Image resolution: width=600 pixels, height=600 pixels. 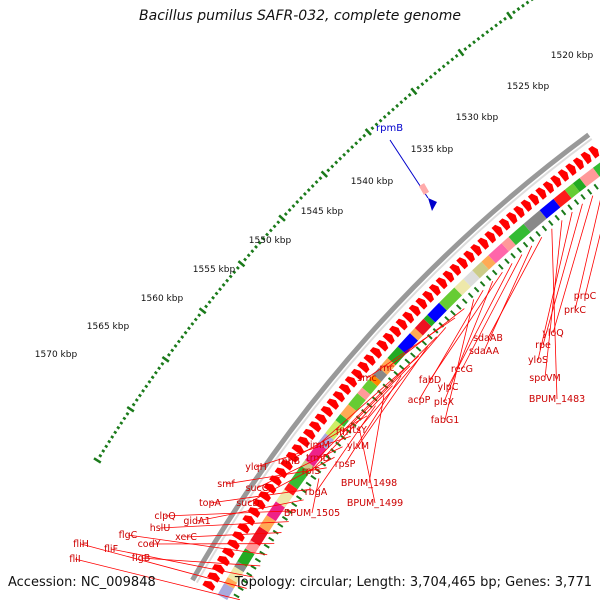 What do you see at coordinates (572, 56) in the screenshot?
I see `scale-label: 1520 kbp` at bounding box center [572, 56].